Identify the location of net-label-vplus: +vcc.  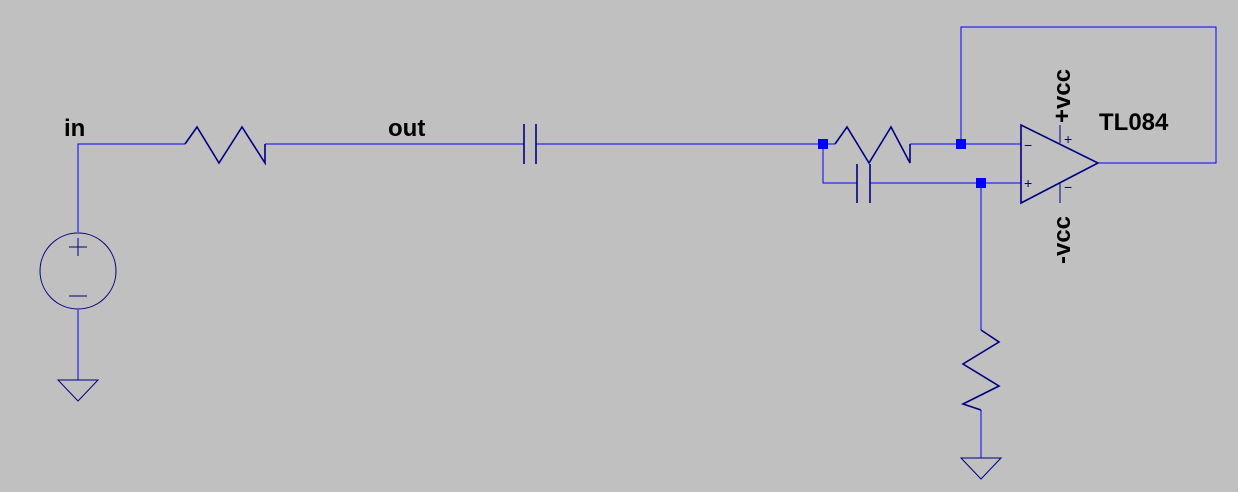
(1062, 96).